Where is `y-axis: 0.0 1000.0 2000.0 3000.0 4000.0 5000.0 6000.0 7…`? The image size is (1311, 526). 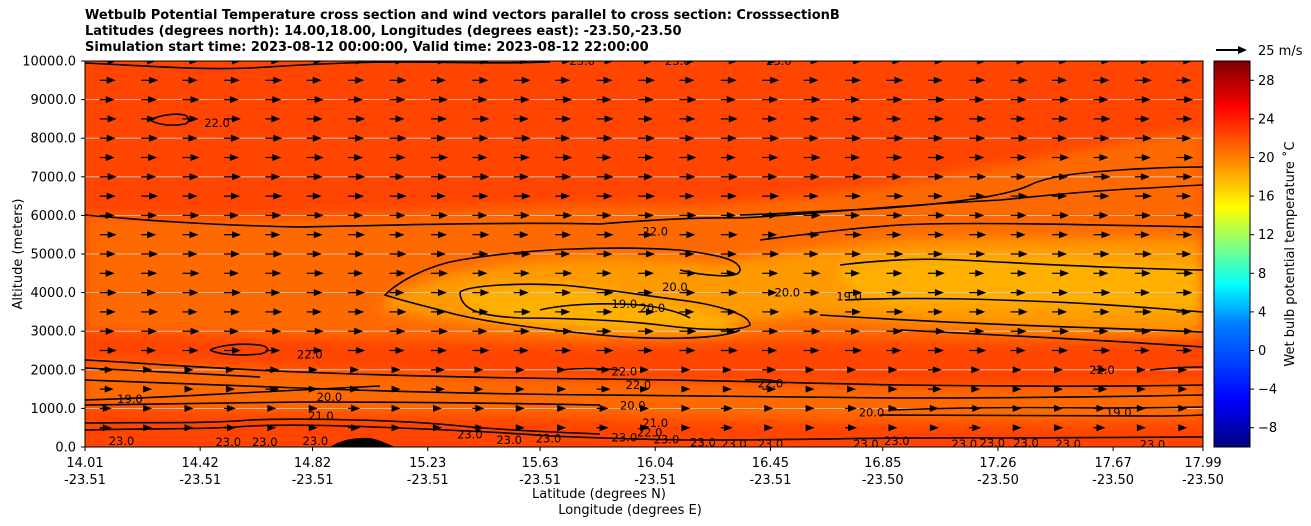
y-axis: 0.0 1000.0 2000.0 3000.0 4000.0 5000.0 6000.0 7… is located at coordinates (53, 255).